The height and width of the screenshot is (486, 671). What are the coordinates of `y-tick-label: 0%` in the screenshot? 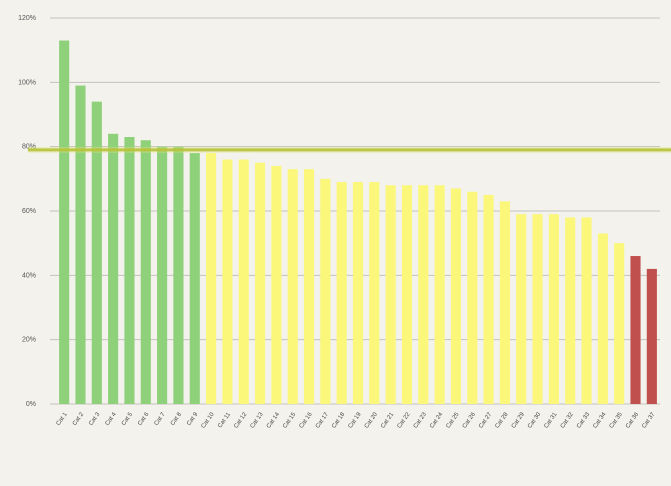 It's located at (31, 404).